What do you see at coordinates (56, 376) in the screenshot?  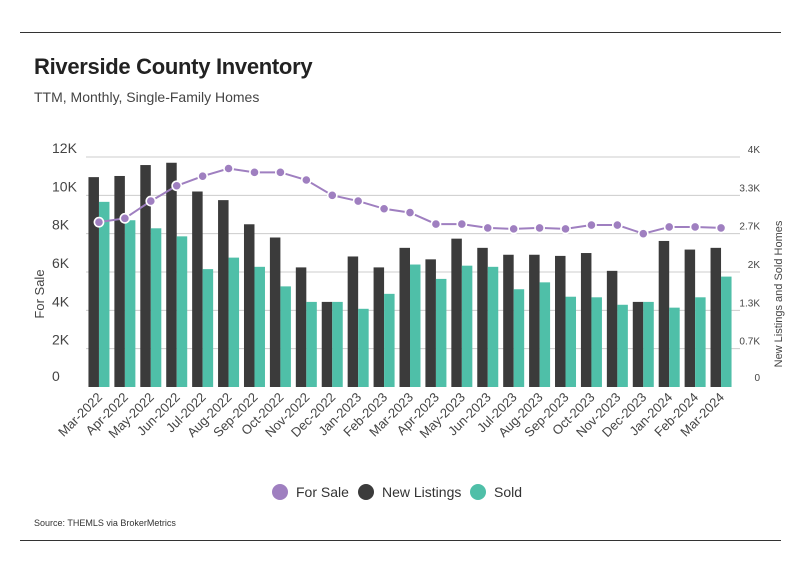 I see `left-tick-label: 0` at bounding box center [56, 376].